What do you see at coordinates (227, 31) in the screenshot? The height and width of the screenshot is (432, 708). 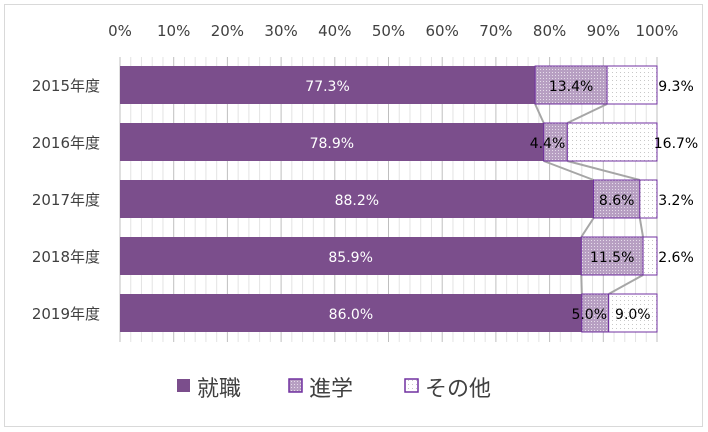 I see `x-tick-label: 20%` at bounding box center [227, 31].